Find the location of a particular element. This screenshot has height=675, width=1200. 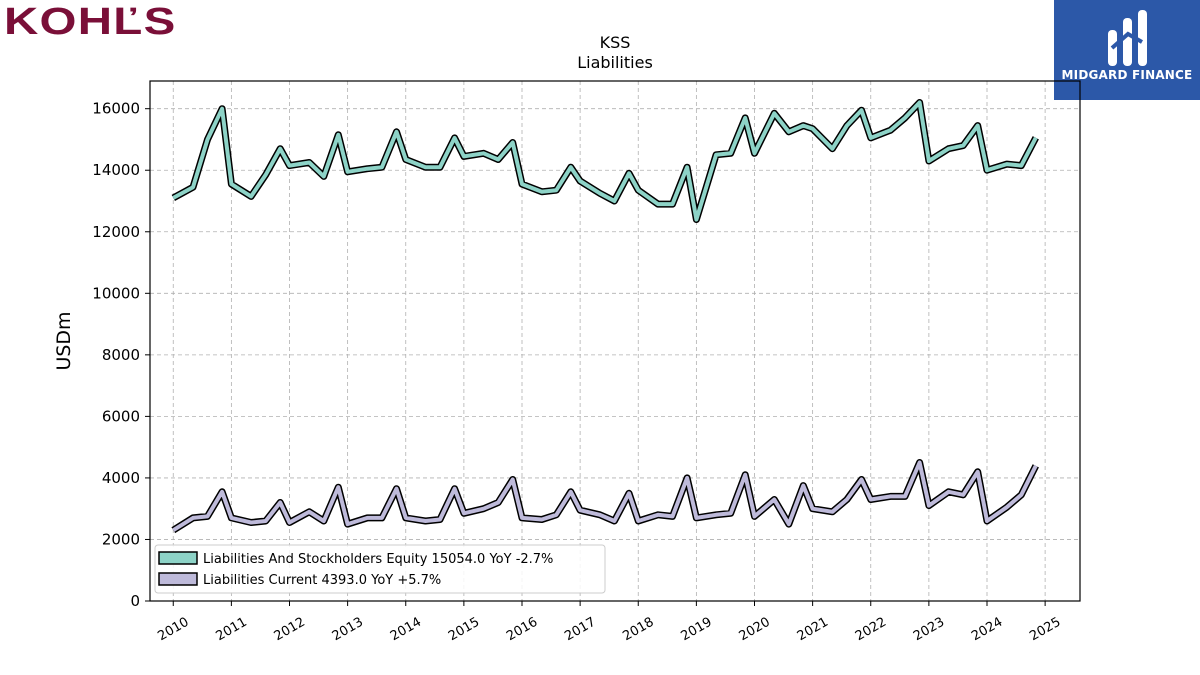

x-tick-label: 2011 is located at coordinates (232, 630).